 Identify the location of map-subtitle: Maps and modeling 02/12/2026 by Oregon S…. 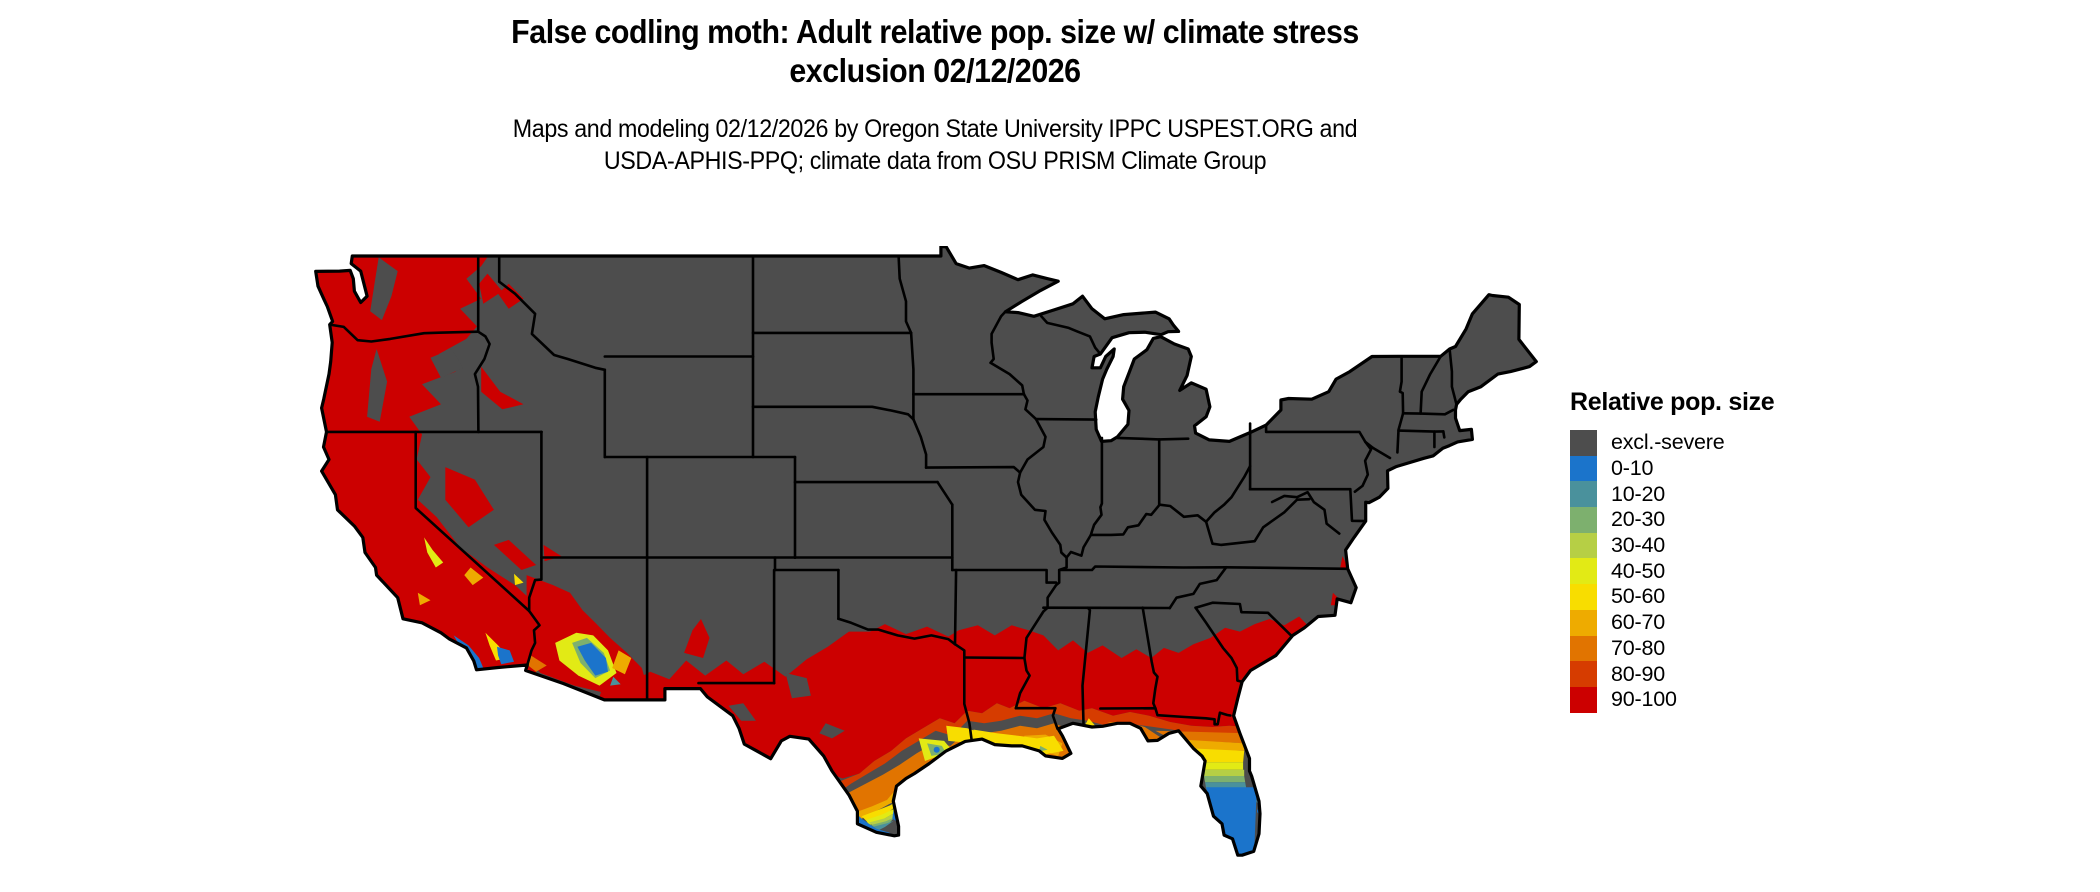
(935, 145).